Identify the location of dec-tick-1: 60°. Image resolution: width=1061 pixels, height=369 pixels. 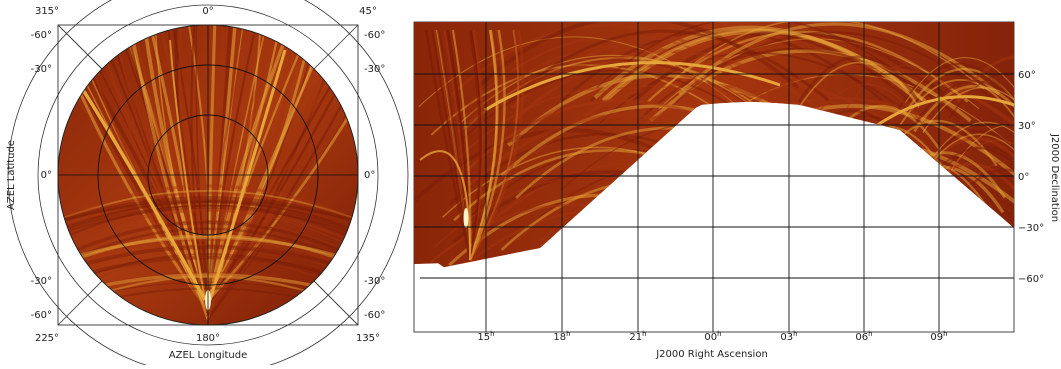
(1027, 75).